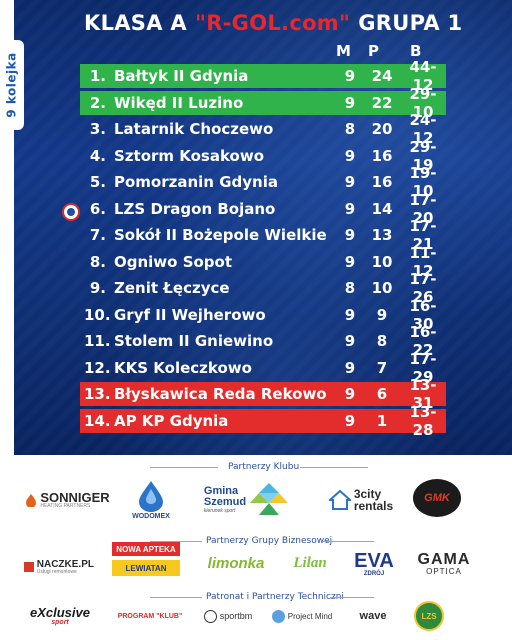  What do you see at coordinates (423, 155) in the screenshot?
I see `row-goals: 29-19` at bounding box center [423, 155].